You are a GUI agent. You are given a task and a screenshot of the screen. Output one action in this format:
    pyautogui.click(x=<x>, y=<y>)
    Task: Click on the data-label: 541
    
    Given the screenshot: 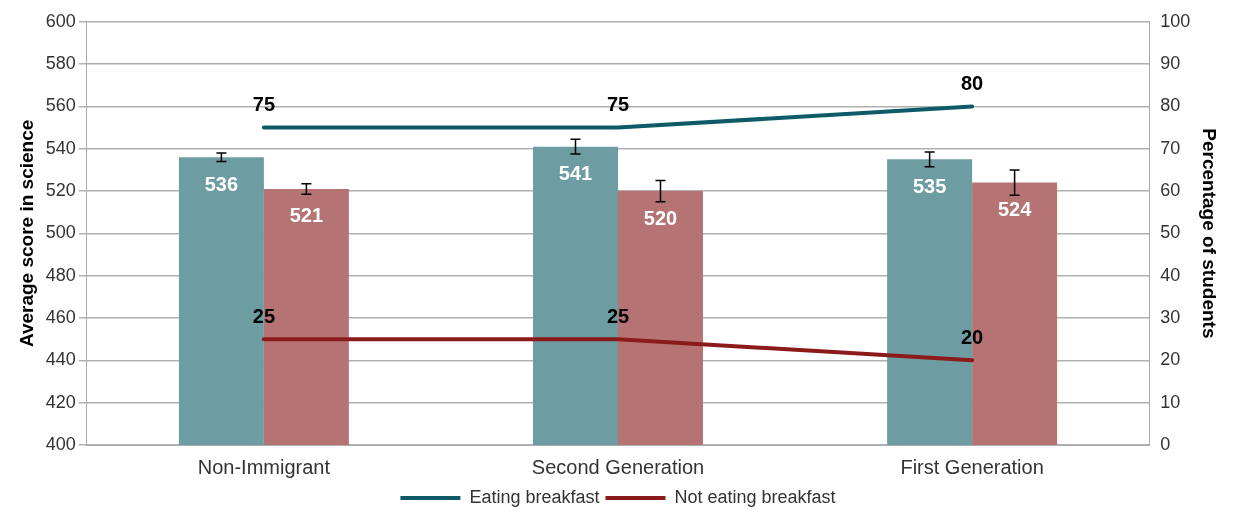 What is the action you would take?
    pyautogui.click(x=575, y=173)
    